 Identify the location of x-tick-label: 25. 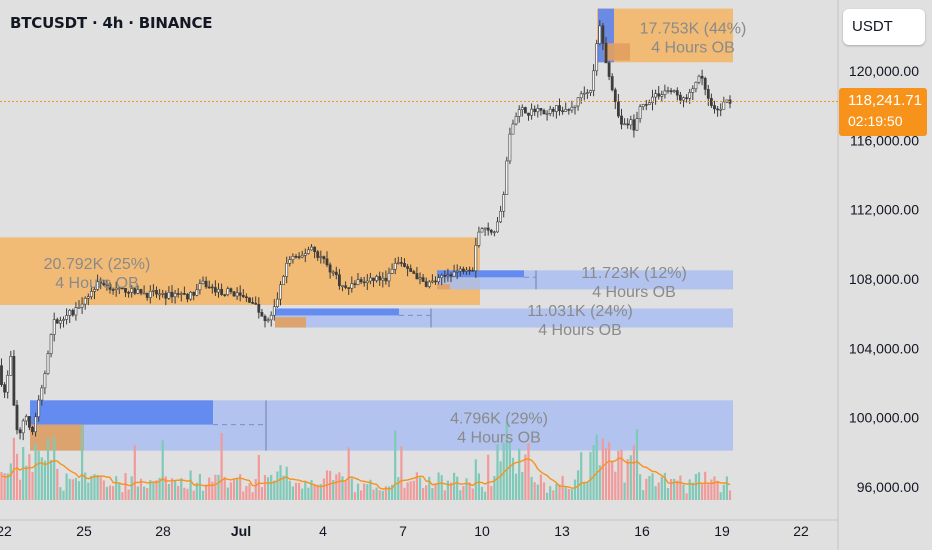
(84, 531).